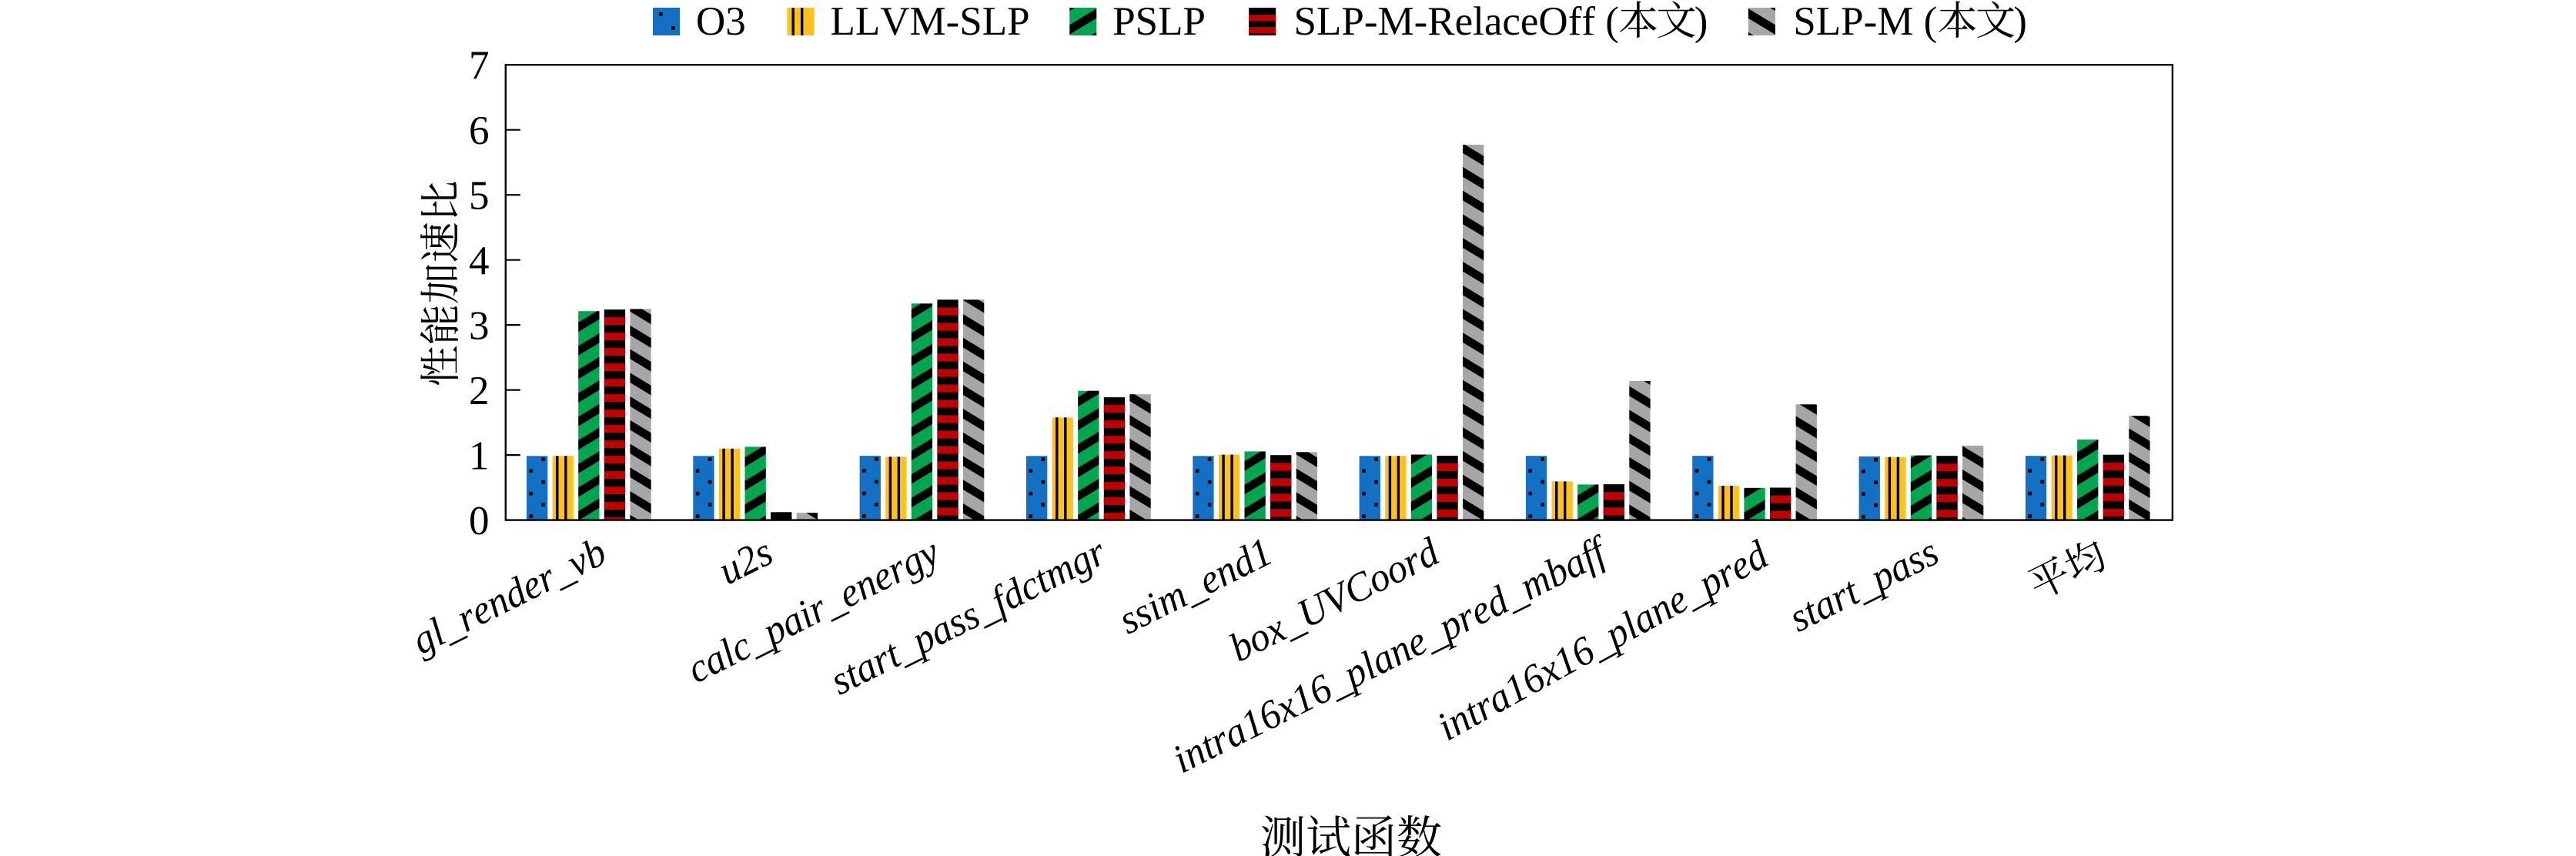  I want to click on svg-text: LLVM-SLP, so click(930, 22).